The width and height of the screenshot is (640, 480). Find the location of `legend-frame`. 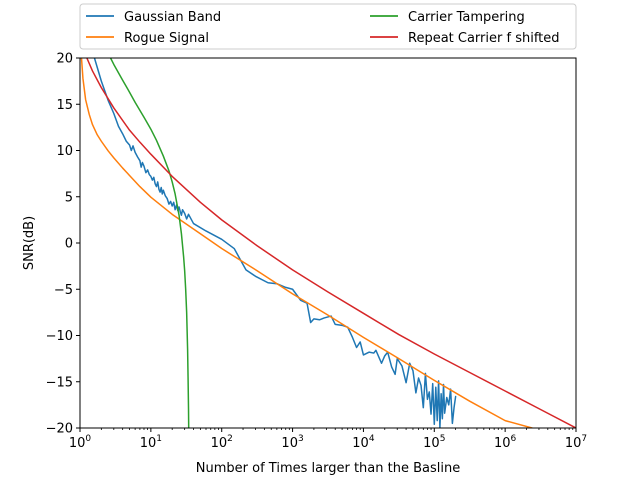

legend-frame is located at coordinates (328, 26).